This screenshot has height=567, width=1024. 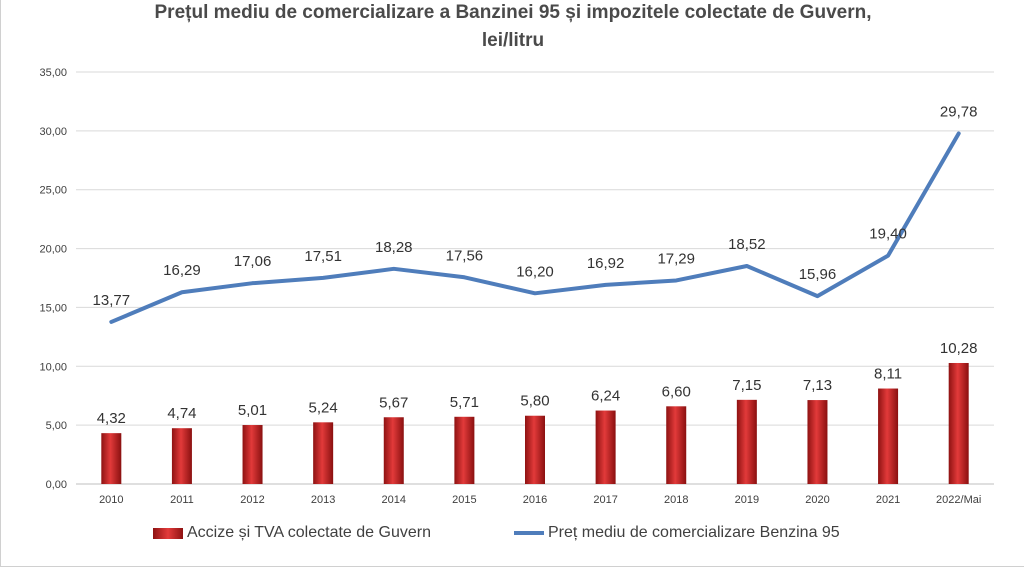 What do you see at coordinates (53, 250) in the screenshot?
I see `y-tick-label: 20,00` at bounding box center [53, 250].